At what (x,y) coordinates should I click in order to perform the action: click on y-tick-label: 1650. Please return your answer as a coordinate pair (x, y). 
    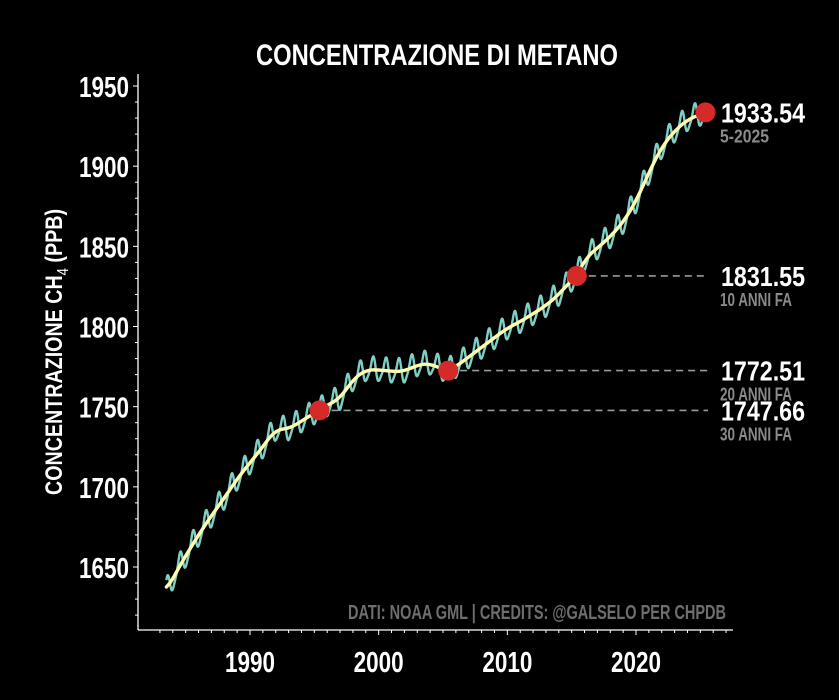
    Looking at the image, I should click on (104, 569).